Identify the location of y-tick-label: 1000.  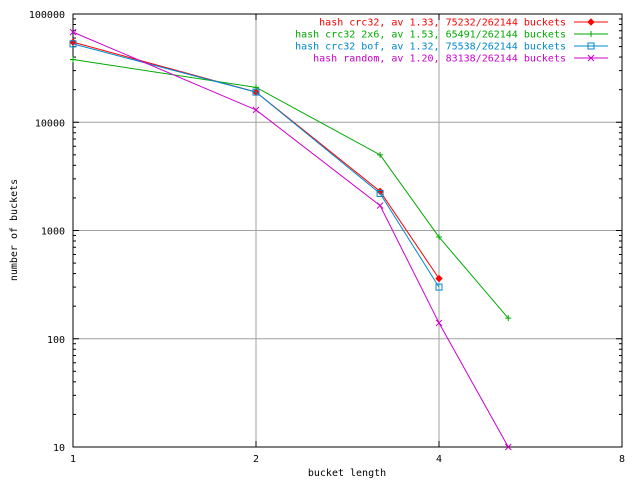
(53, 232).